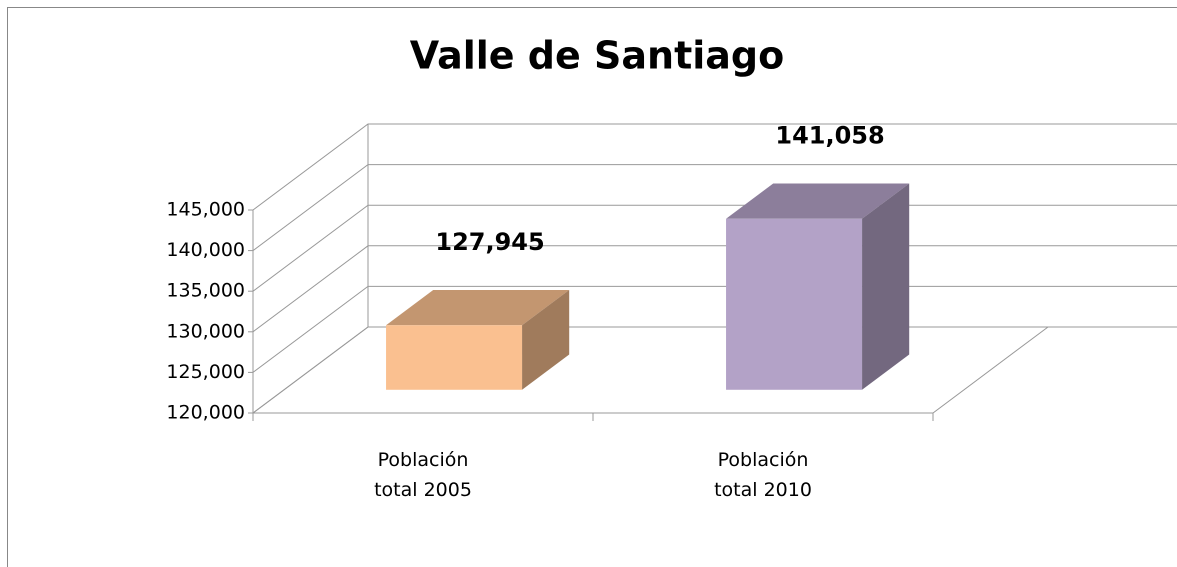 The width and height of the screenshot is (1177, 567). I want to click on y-tick-label: 130,000, so click(205, 331).